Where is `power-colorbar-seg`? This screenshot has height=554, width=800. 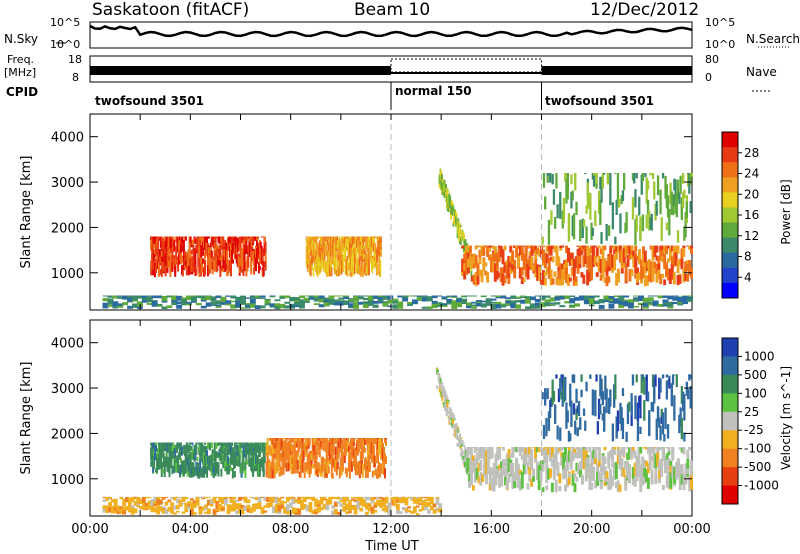 power-colorbar-seg is located at coordinates (730, 275).